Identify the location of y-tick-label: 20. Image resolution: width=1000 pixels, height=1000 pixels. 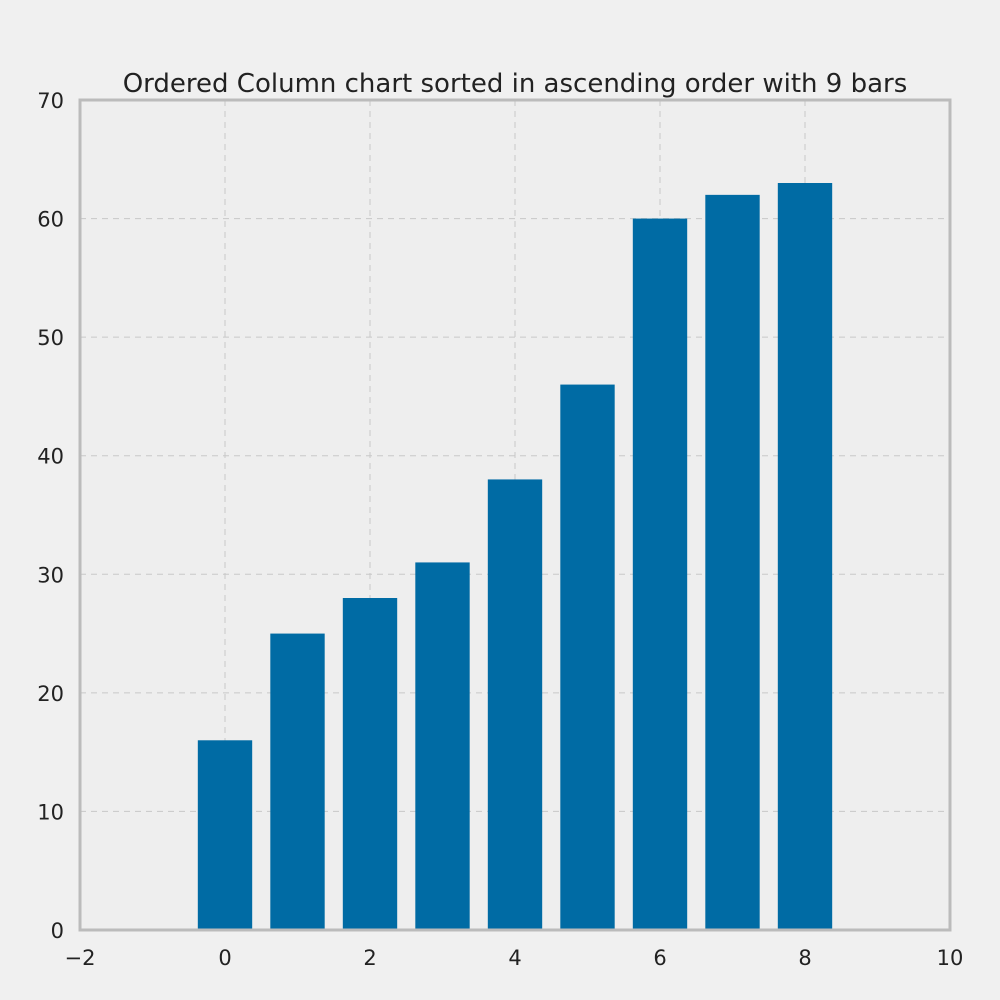
(50, 694).